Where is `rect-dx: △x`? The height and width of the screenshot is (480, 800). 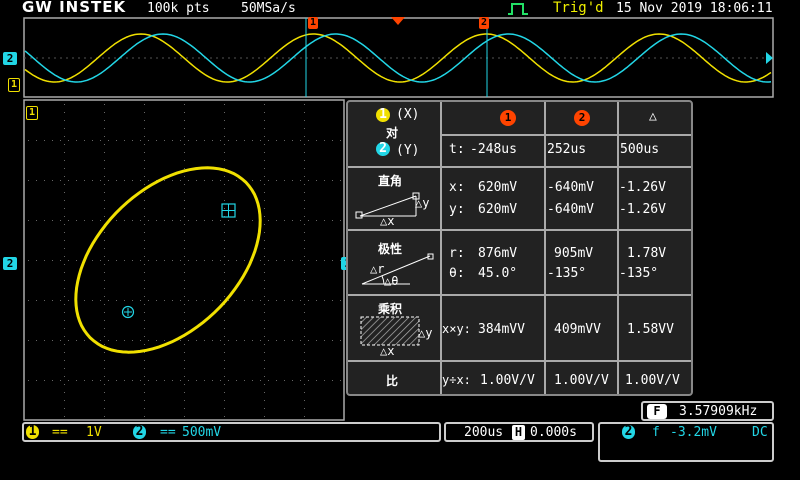 rect-dx: △x is located at coordinates (387, 221).